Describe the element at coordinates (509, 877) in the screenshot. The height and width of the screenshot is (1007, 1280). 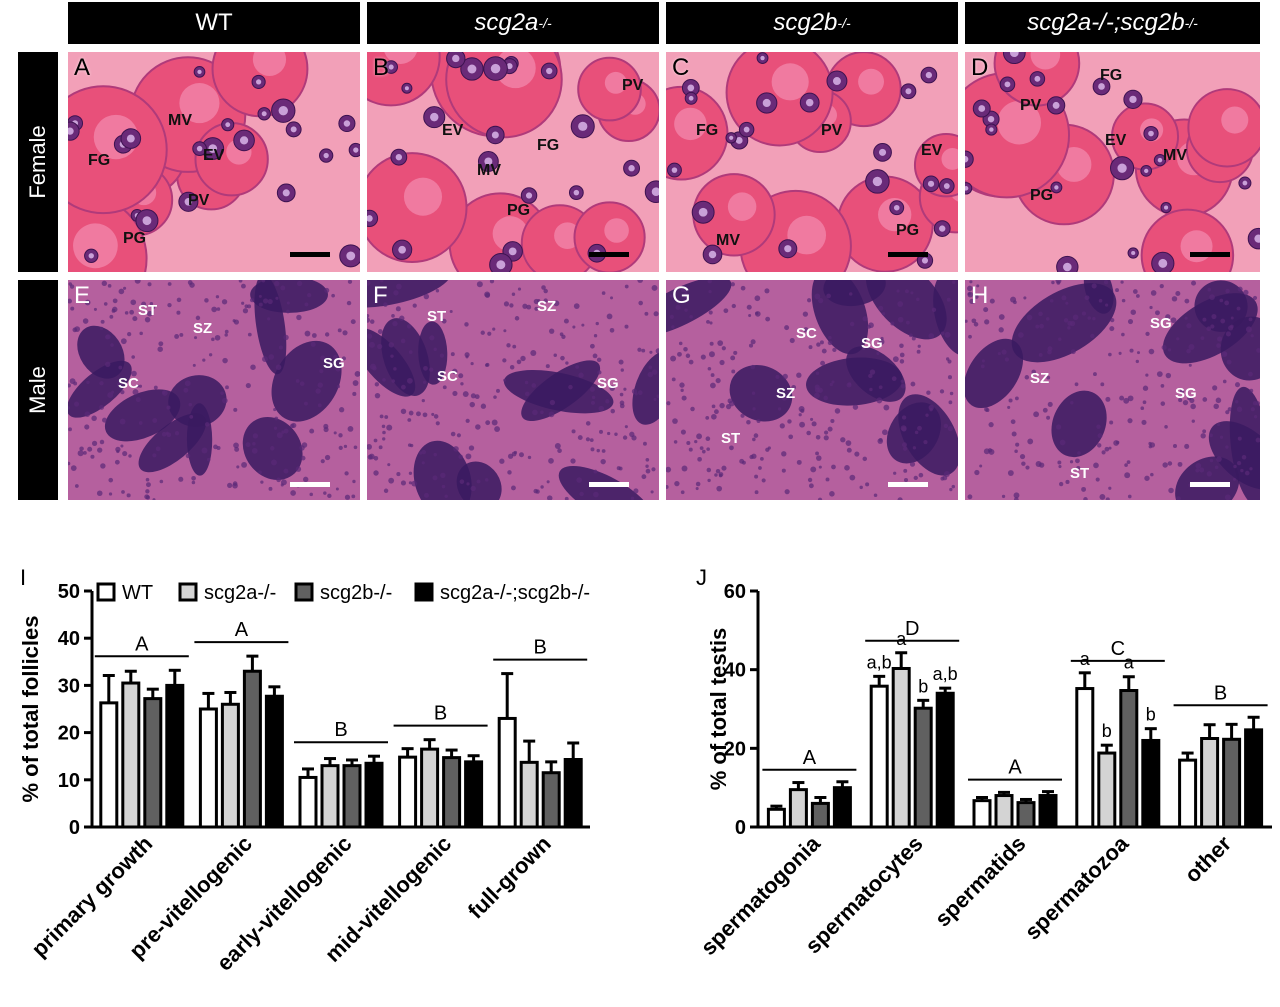
I see `x-tick-label: full-grown` at that location.